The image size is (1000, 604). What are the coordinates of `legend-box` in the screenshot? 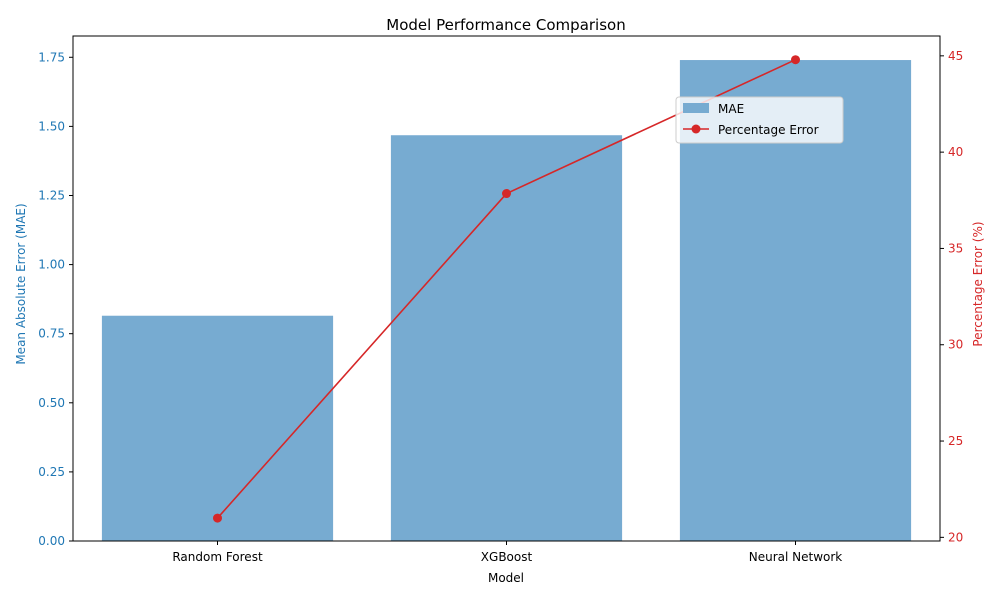 It's located at (759, 120).